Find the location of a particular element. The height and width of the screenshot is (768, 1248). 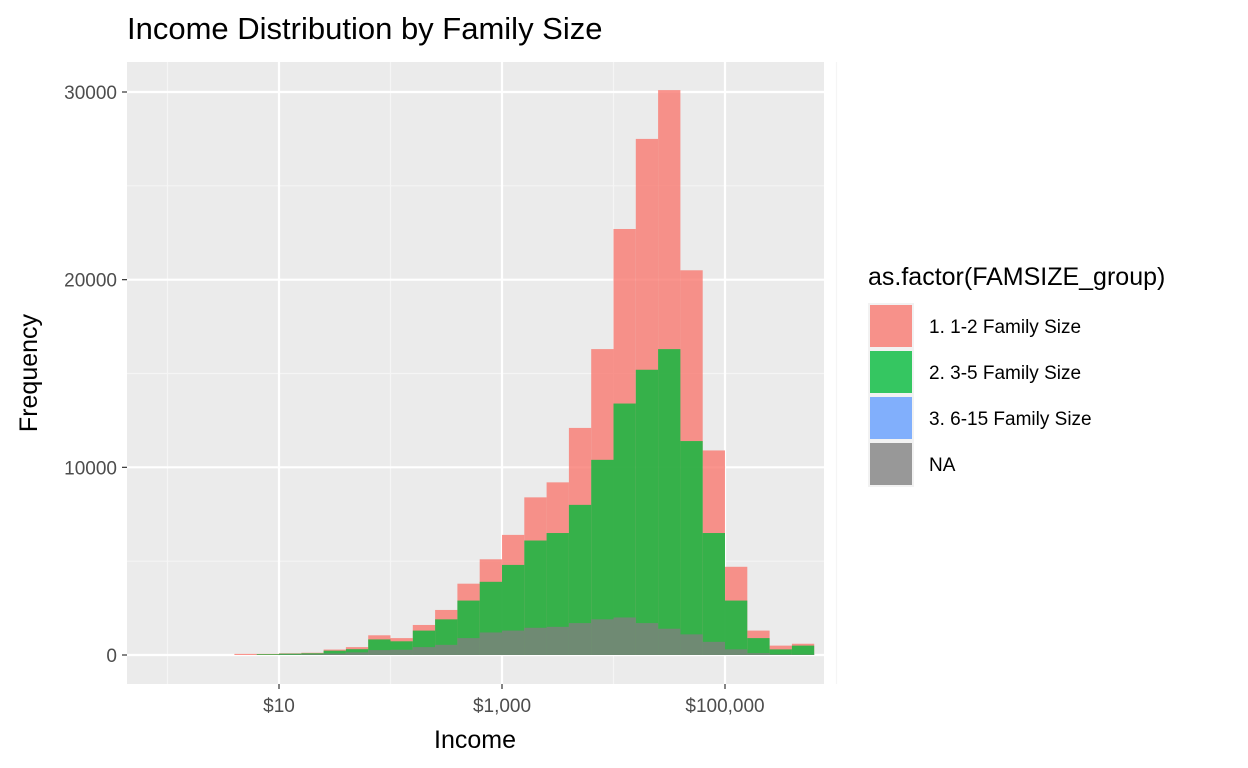

x-tick-label: $1,000 is located at coordinates (502, 706).